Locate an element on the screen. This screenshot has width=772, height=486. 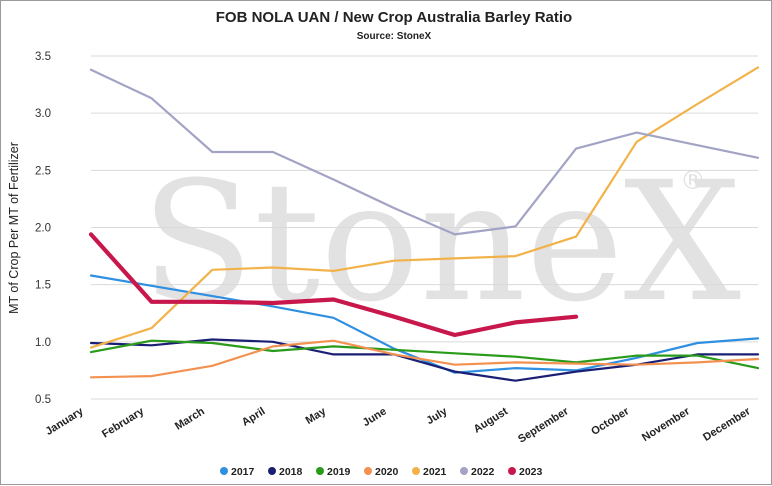
y-tick-label: 3.5 is located at coordinates (43, 57).